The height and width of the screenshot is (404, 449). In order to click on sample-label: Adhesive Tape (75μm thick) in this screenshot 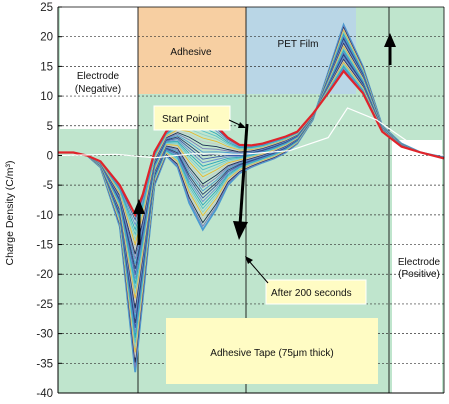, I will do `click(271, 353)`.